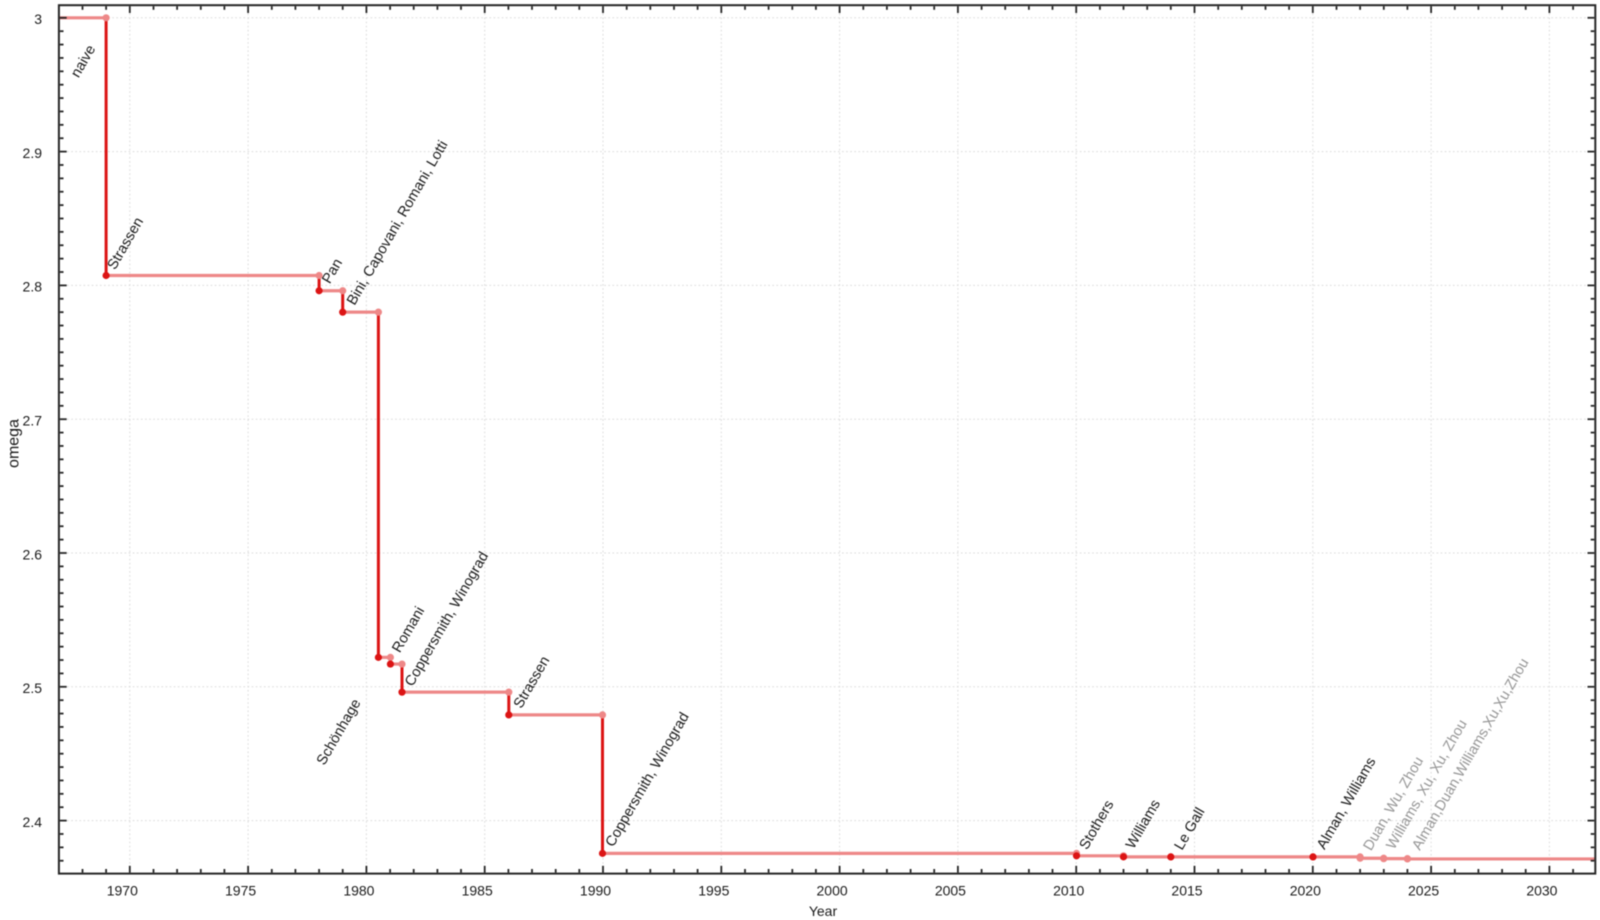 This screenshot has height=920, width=1600. I want to click on svg-text: Coppersmith, Winograd, so click(648, 780).